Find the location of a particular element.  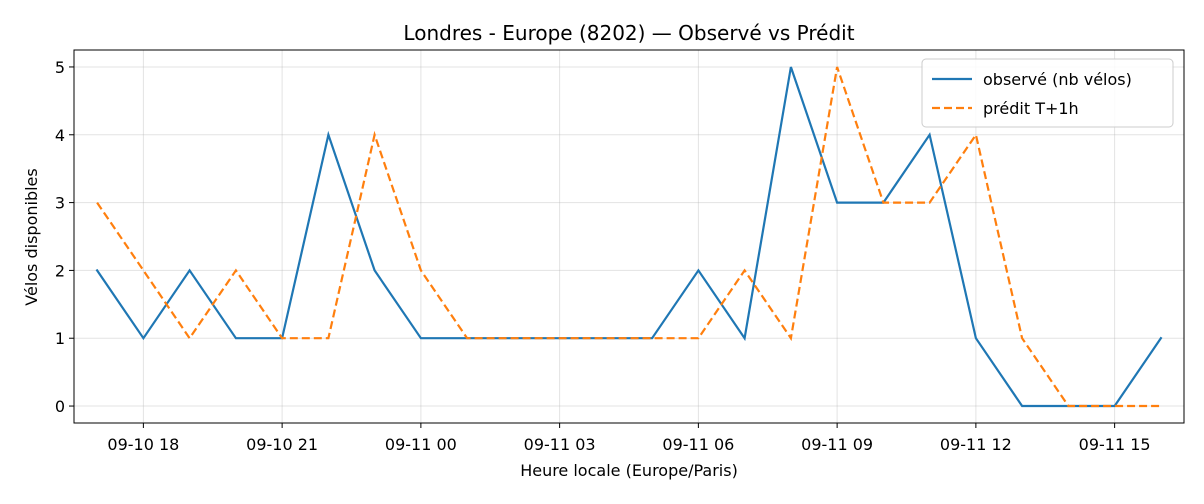

y-axis-label: Vélos disponibles is located at coordinates (31, 236).